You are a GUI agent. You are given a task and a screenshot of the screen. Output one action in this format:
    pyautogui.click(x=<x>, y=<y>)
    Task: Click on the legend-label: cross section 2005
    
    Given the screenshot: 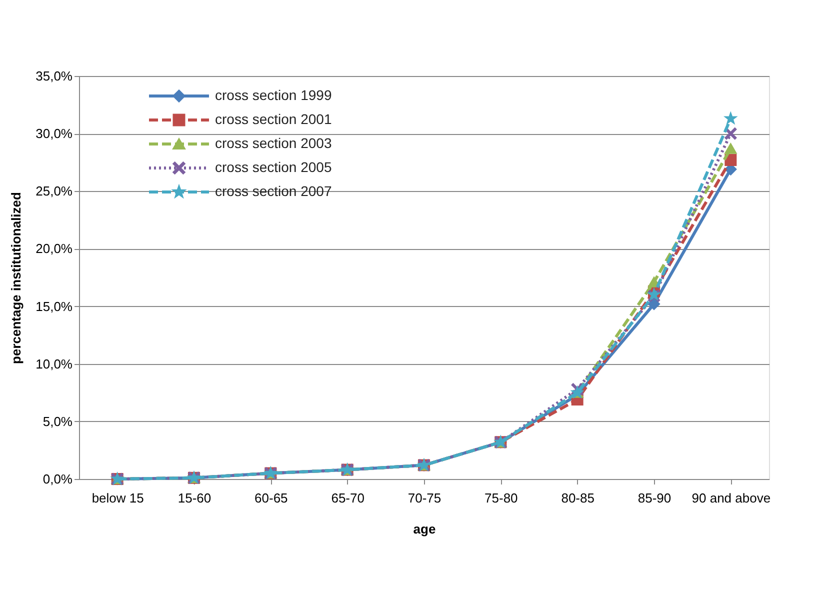 What is the action you would take?
    pyautogui.click(x=273, y=167)
    